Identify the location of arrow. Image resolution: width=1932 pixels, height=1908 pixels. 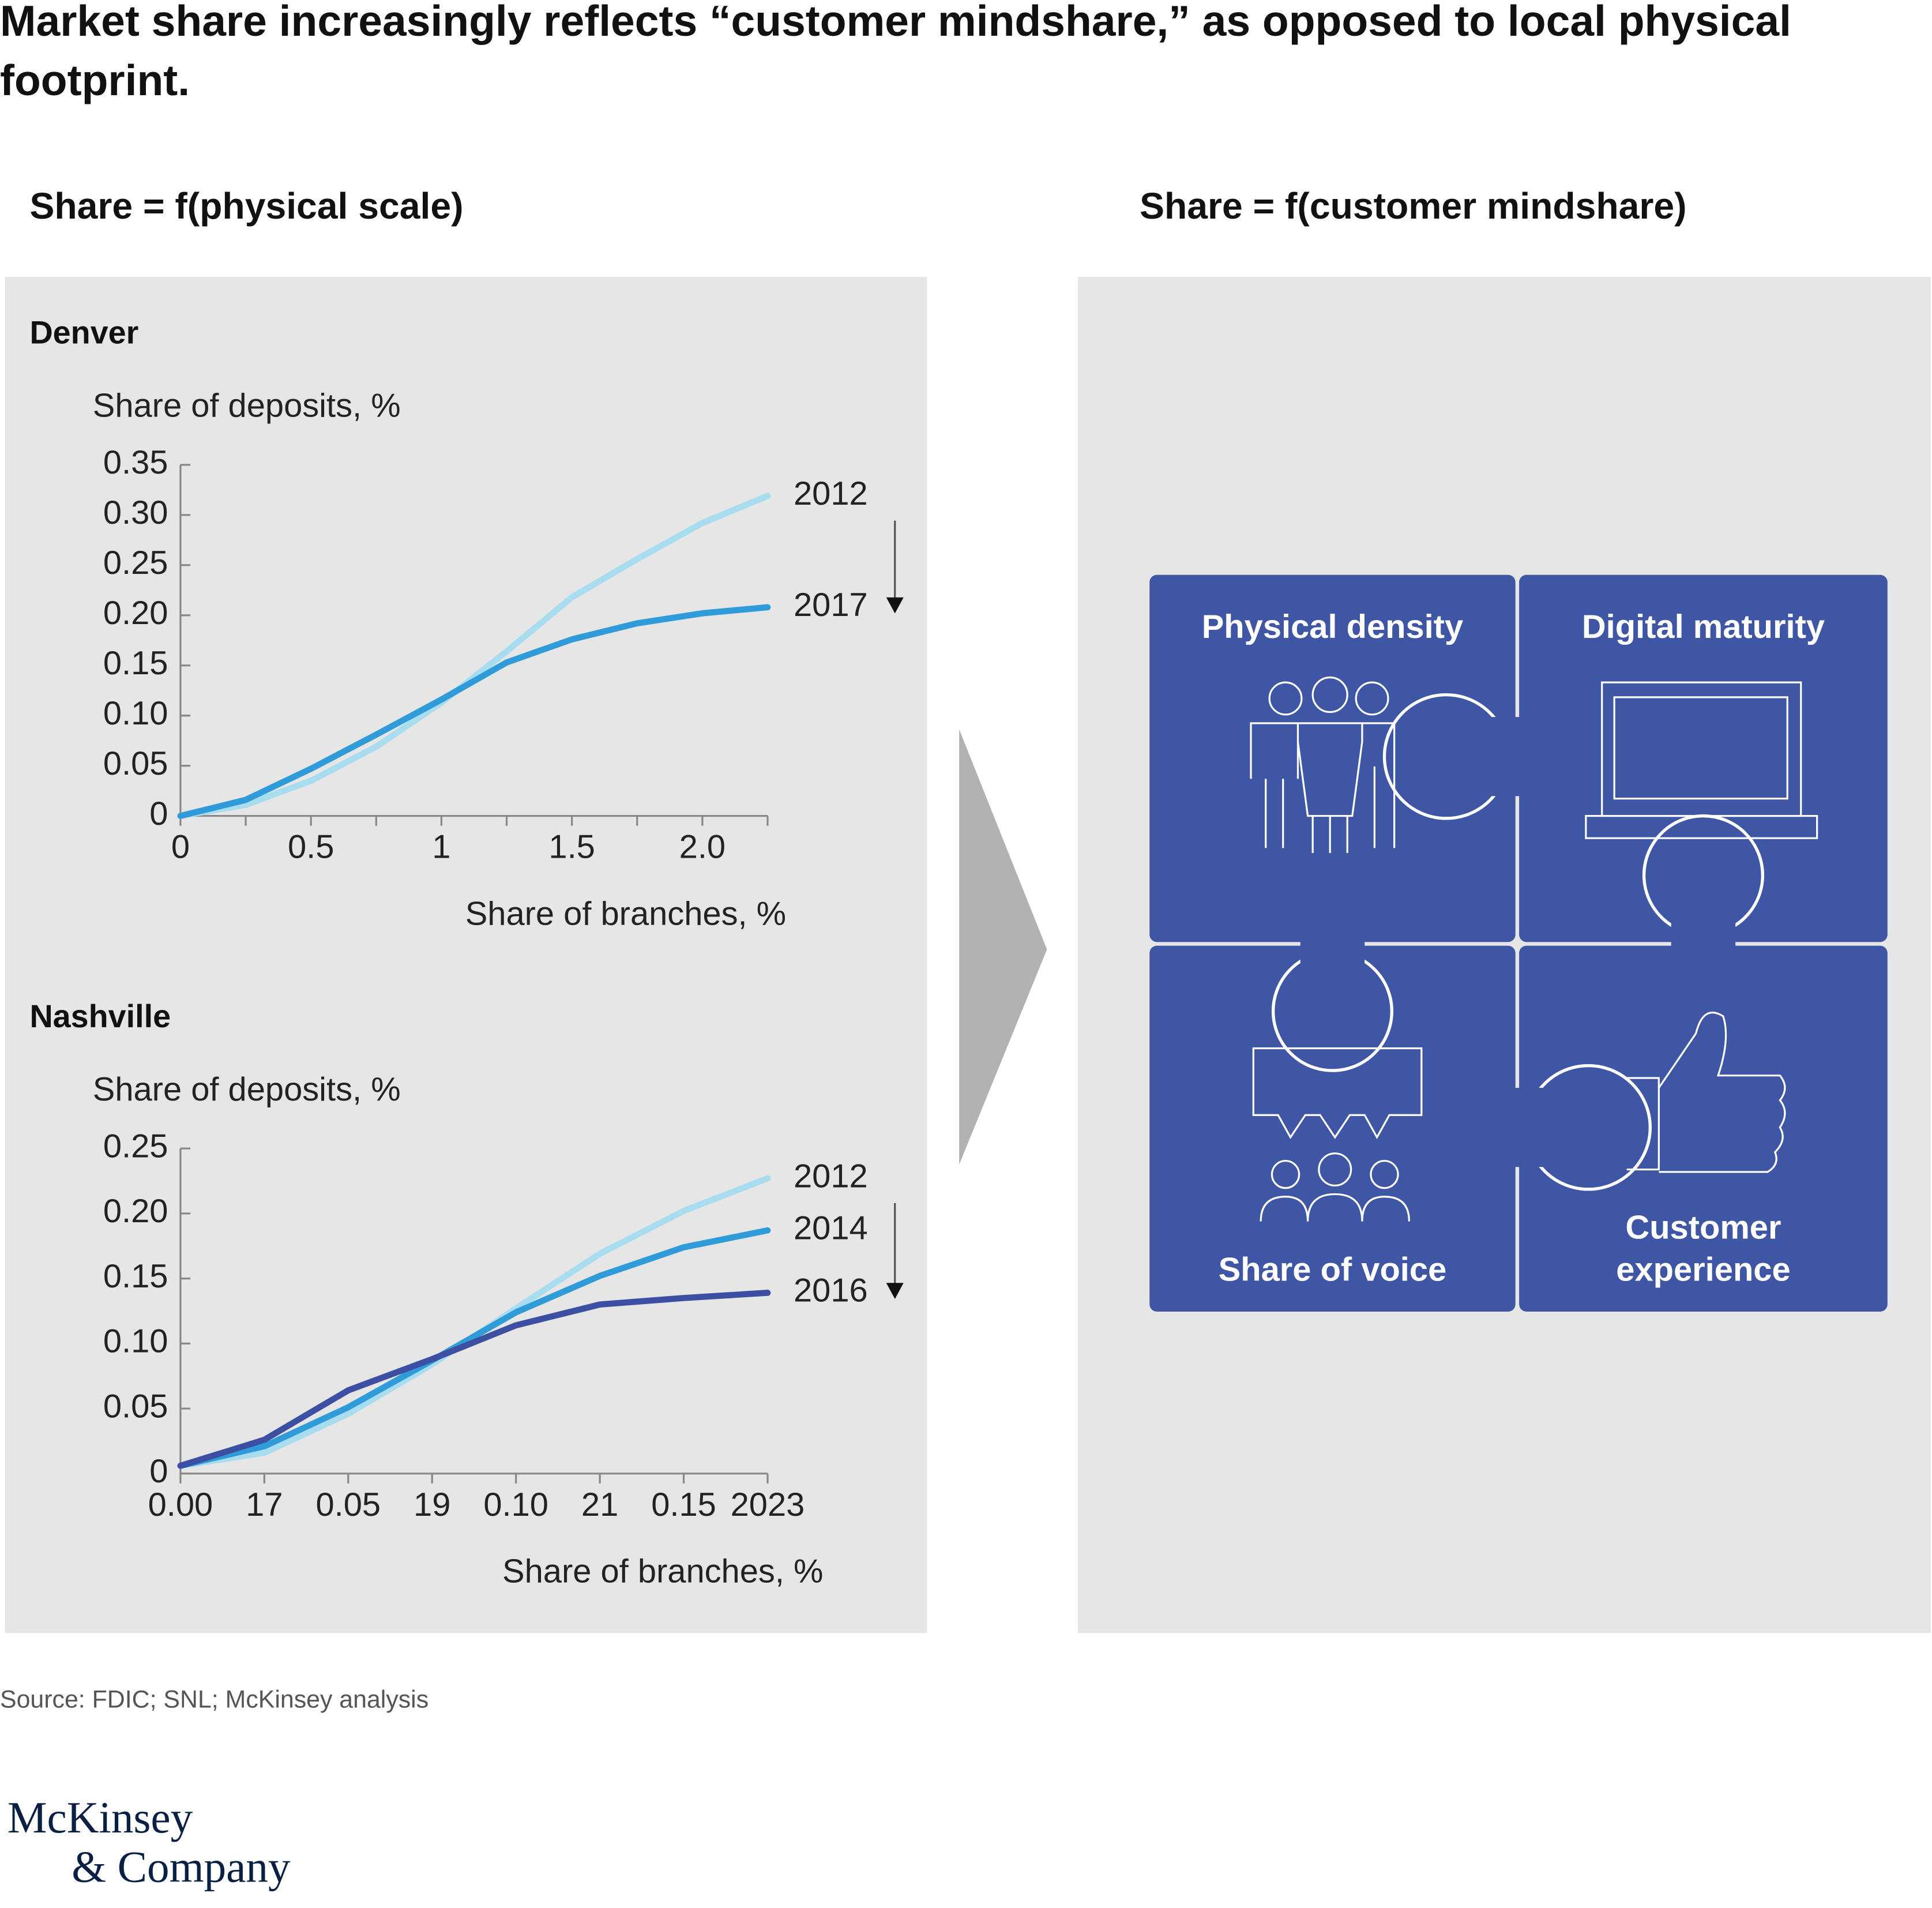
(1003, 947).